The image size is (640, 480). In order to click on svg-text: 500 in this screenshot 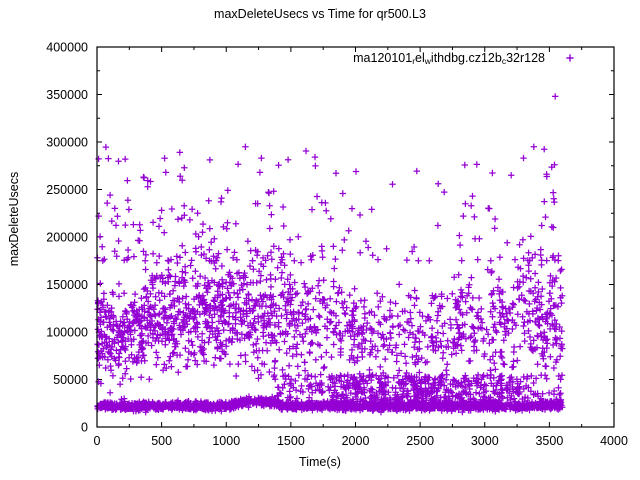, I will do `click(161, 441)`.